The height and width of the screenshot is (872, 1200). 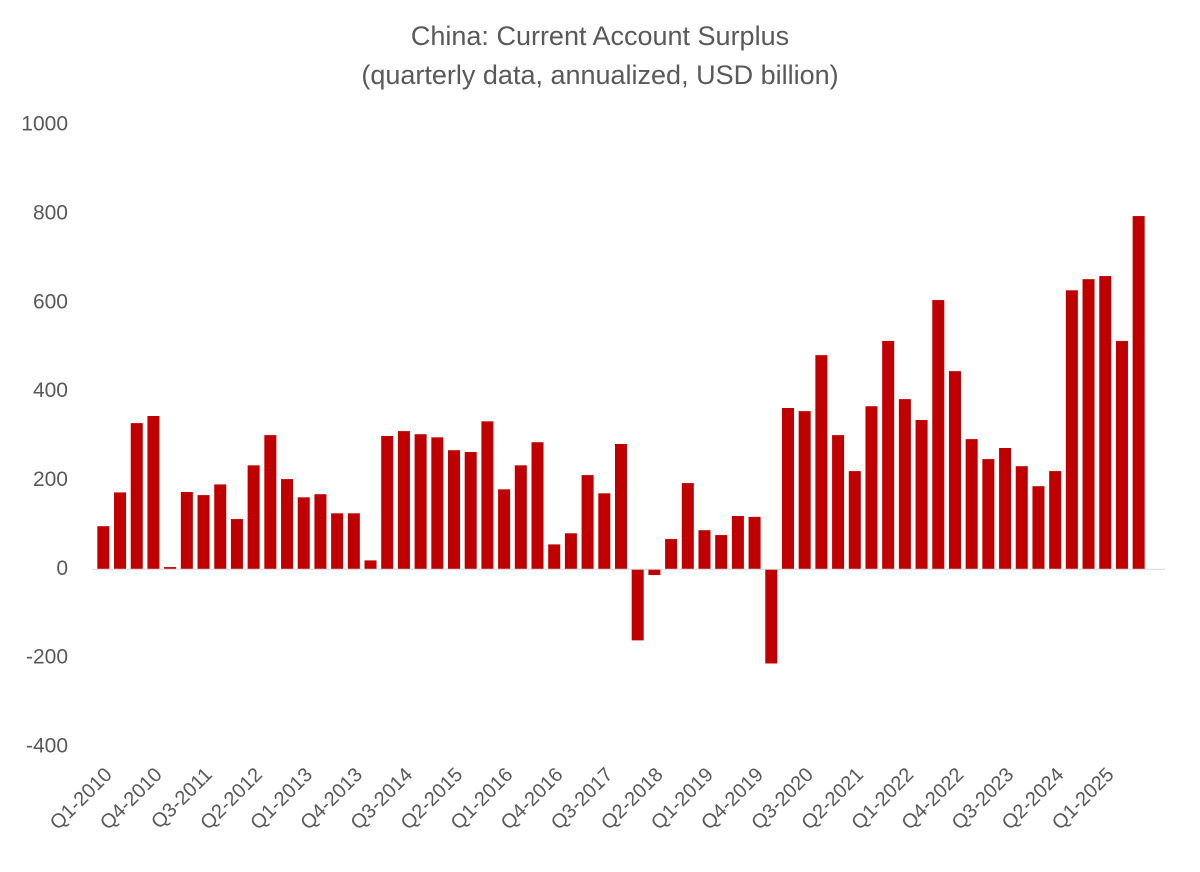 I want to click on y-tick-label: 600, so click(x=50, y=301).